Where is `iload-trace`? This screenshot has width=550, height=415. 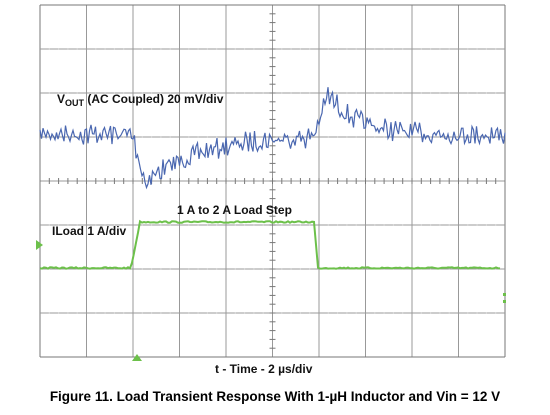 iload-trace is located at coordinates (270, 244).